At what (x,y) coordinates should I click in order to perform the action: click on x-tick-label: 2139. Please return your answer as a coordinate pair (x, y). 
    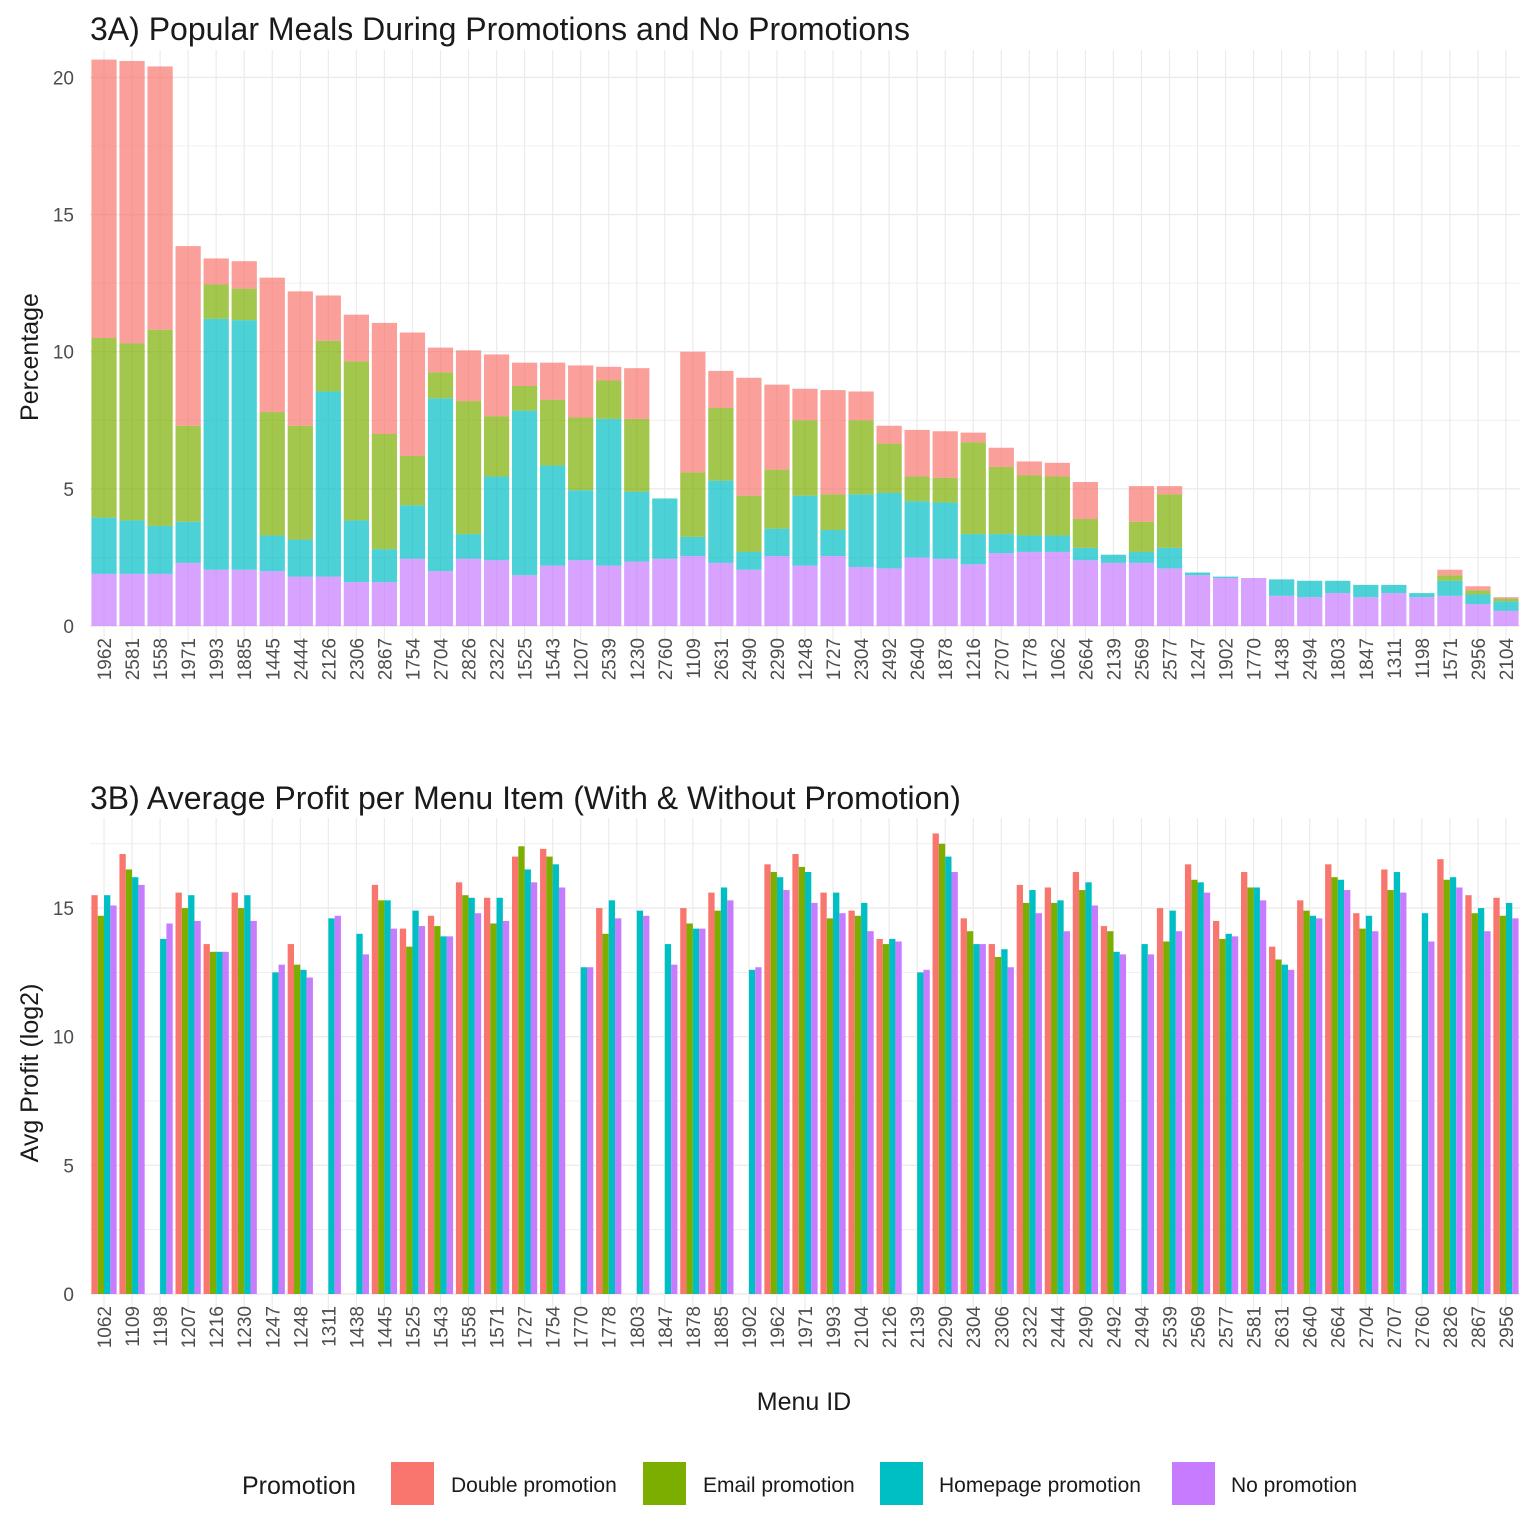
    Looking at the image, I should click on (918, 1327).